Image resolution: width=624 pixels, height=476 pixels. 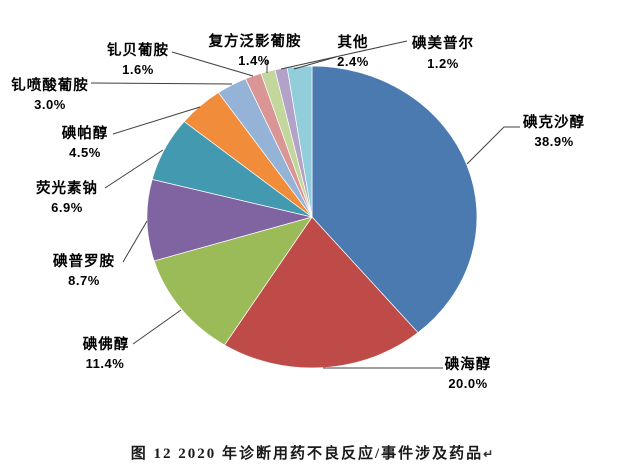 I want to click on slice-percent-4: 6.9%, so click(x=67, y=207).